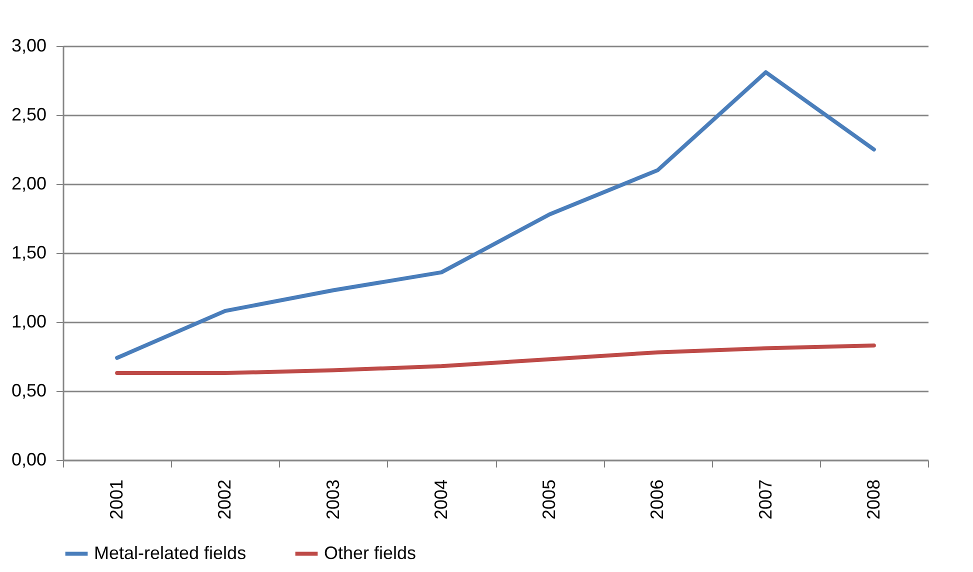  I want to click on x-tick-label: 2005, so click(549, 500).